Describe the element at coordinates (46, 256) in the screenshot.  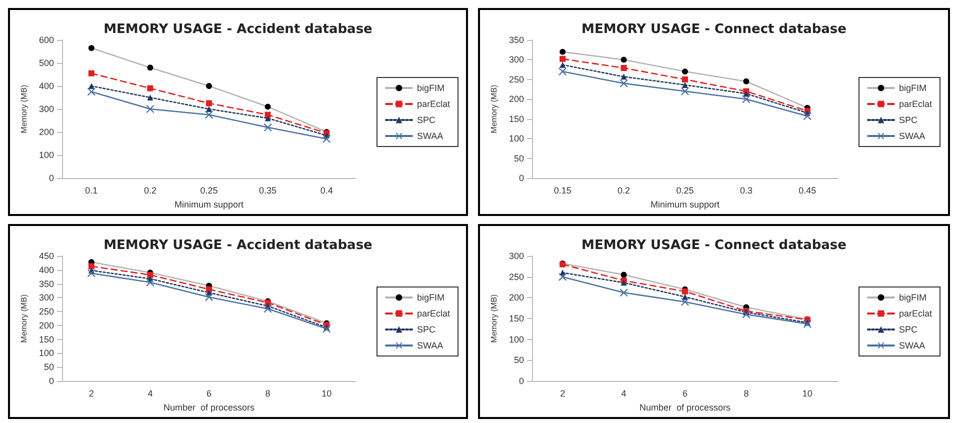
I see `y-tick-label: 450` at that location.